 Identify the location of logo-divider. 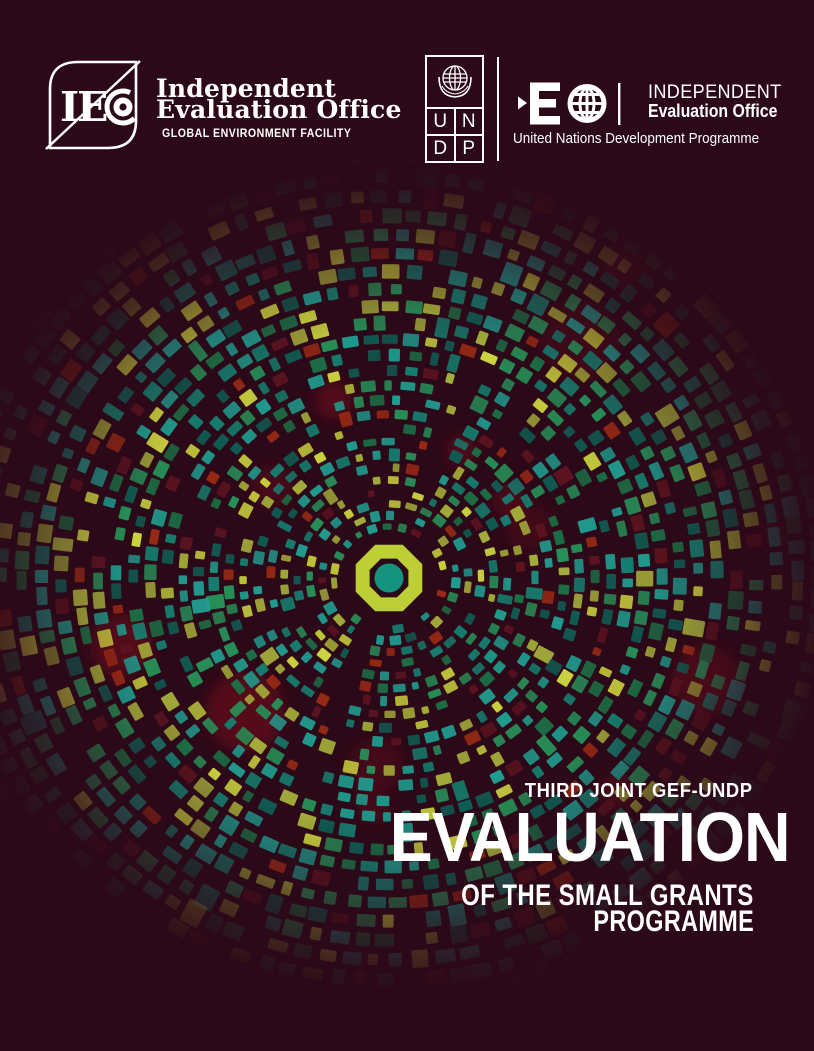
(498, 109).